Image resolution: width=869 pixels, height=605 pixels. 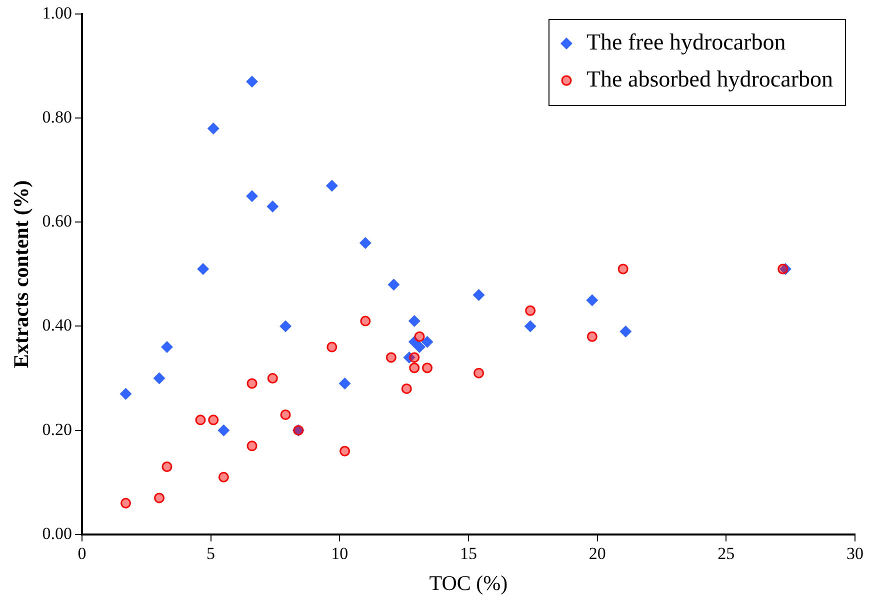 What do you see at coordinates (57, 429) in the screenshot?
I see `y-tick-label: 0.20` at bounding box center [57, 429].